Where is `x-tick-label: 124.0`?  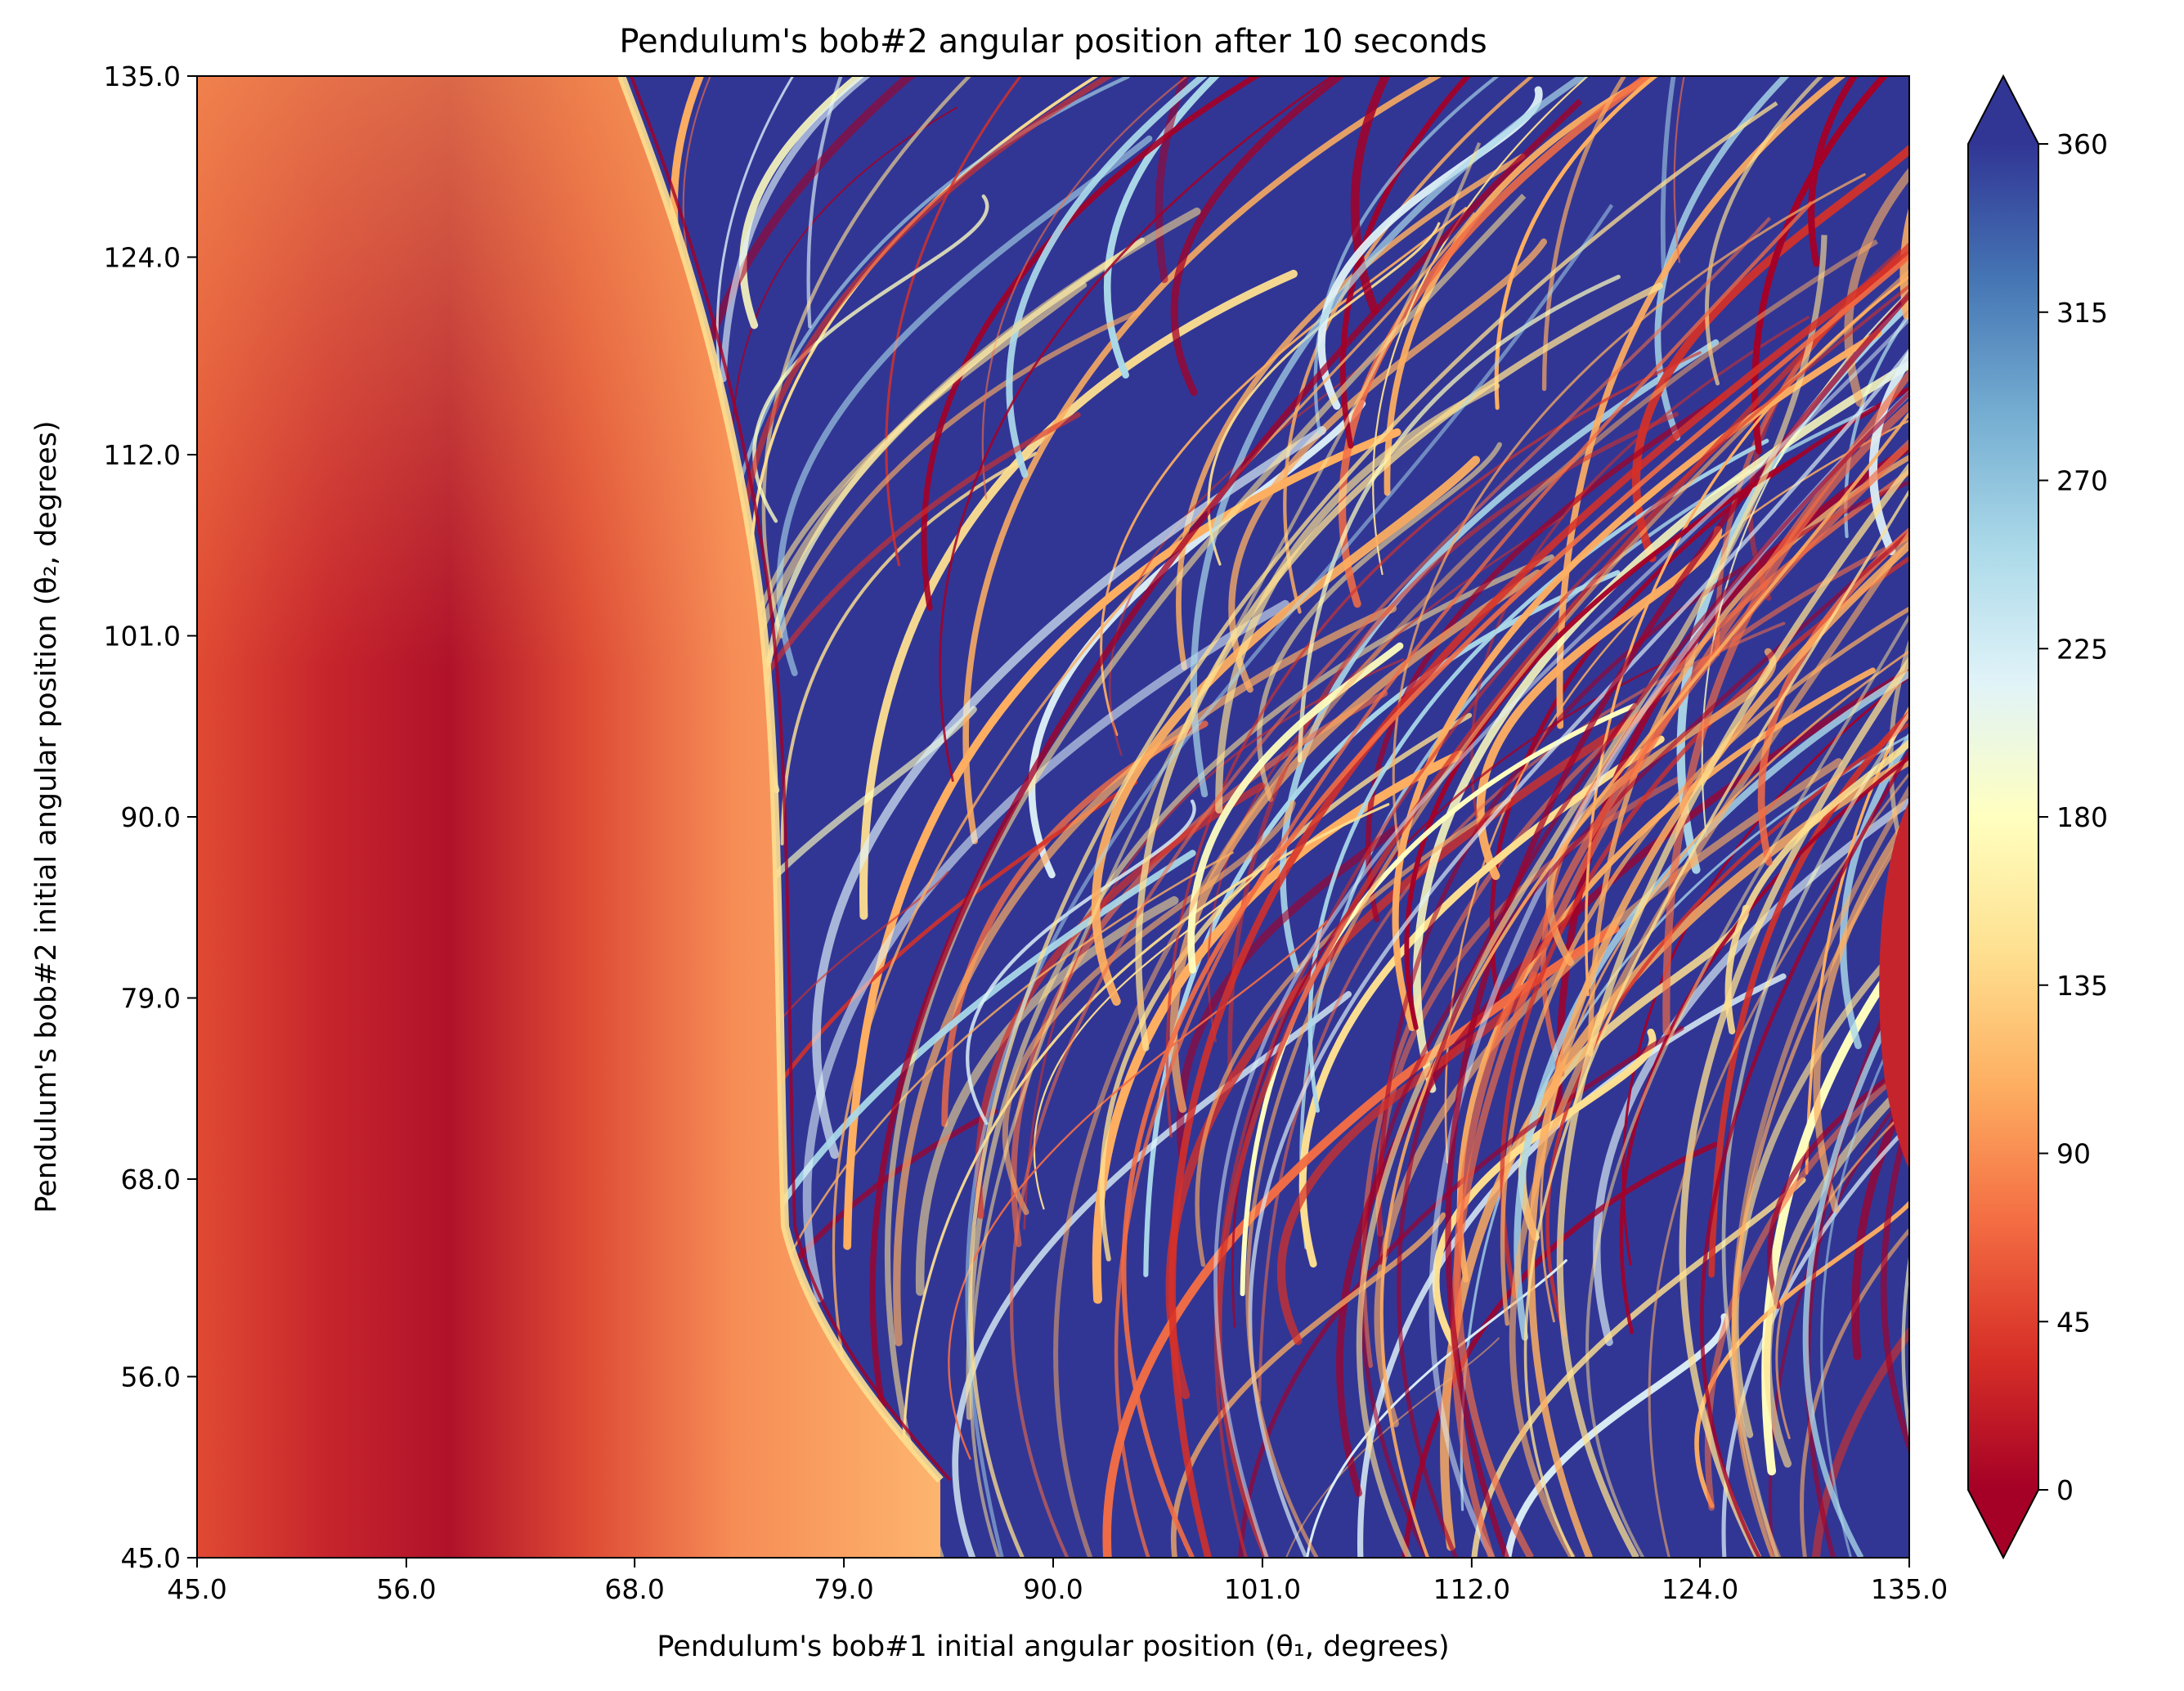 x-tick-label: 124.0 is located at coordinates (1700, 1589).